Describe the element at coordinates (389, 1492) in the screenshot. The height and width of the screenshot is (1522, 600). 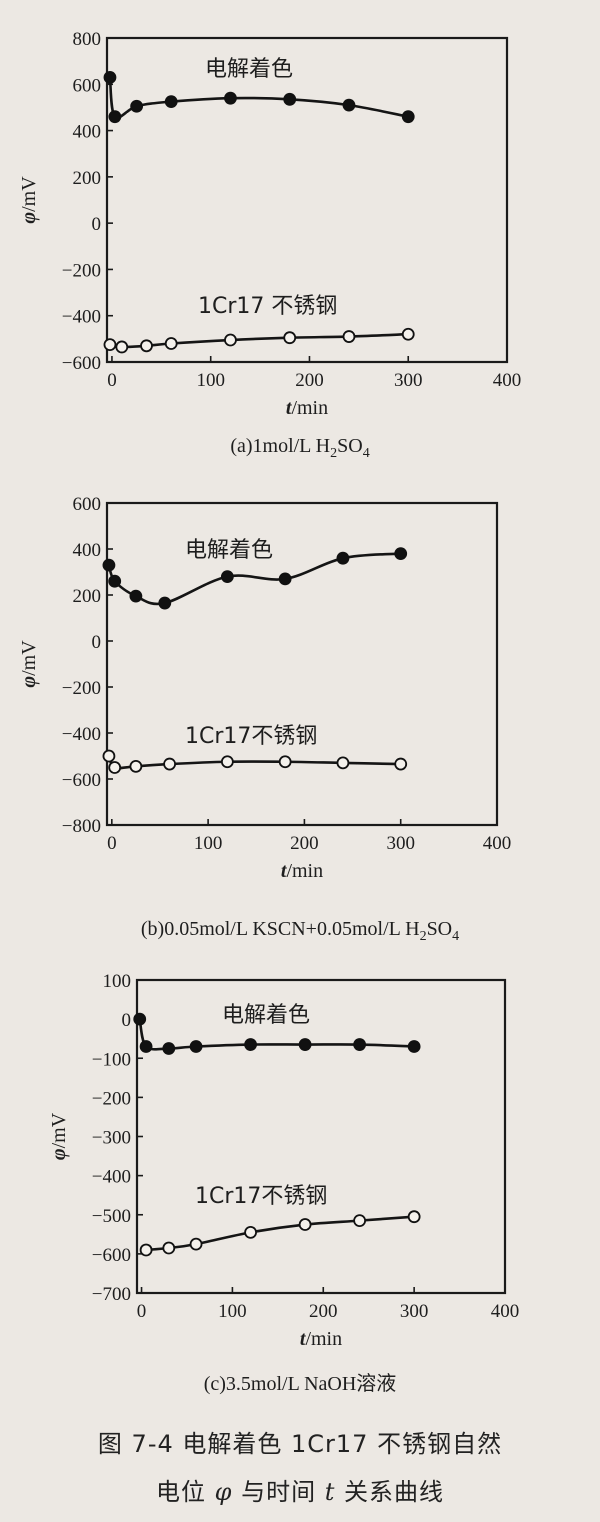
I see `caption-text-3: 关系曲线` at that location.